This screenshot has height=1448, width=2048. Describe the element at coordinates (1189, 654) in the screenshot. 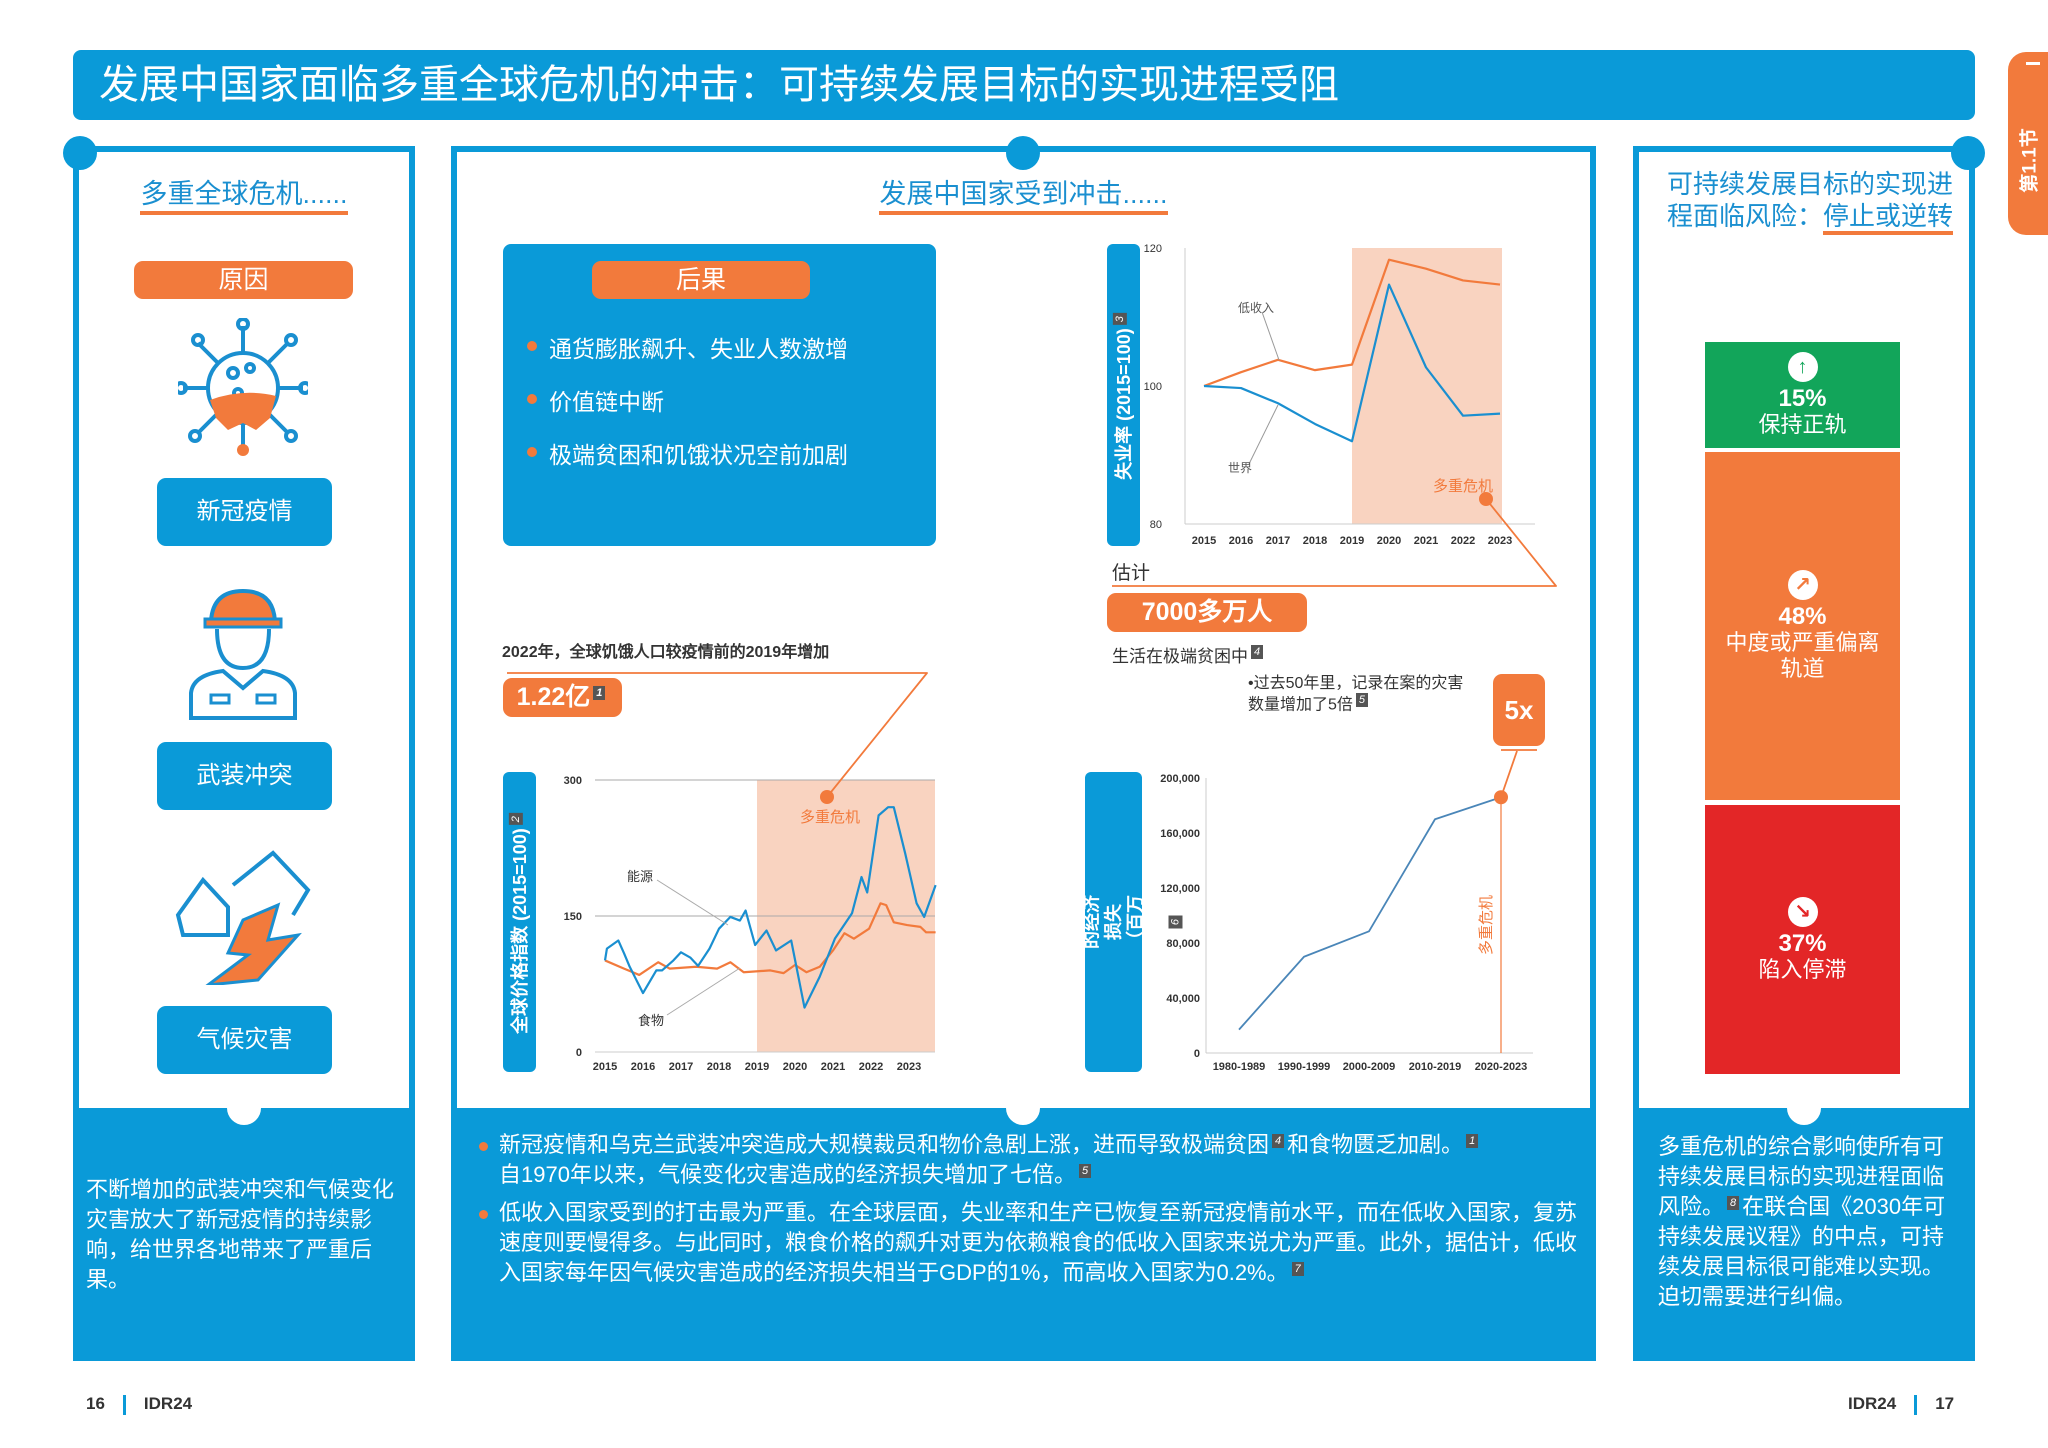

I see `poverty-caption: 生活在极端贫困中 4` at that location.